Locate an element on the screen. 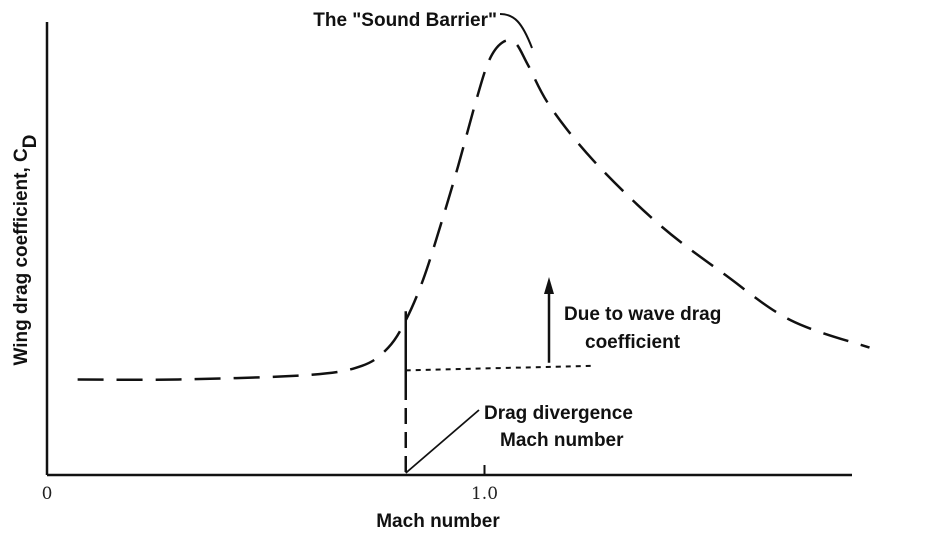 The height and width of the screenshot is (533, 951). y-axis-label-main: Wing drag coefficient, C is located at coordinates (21, 257).